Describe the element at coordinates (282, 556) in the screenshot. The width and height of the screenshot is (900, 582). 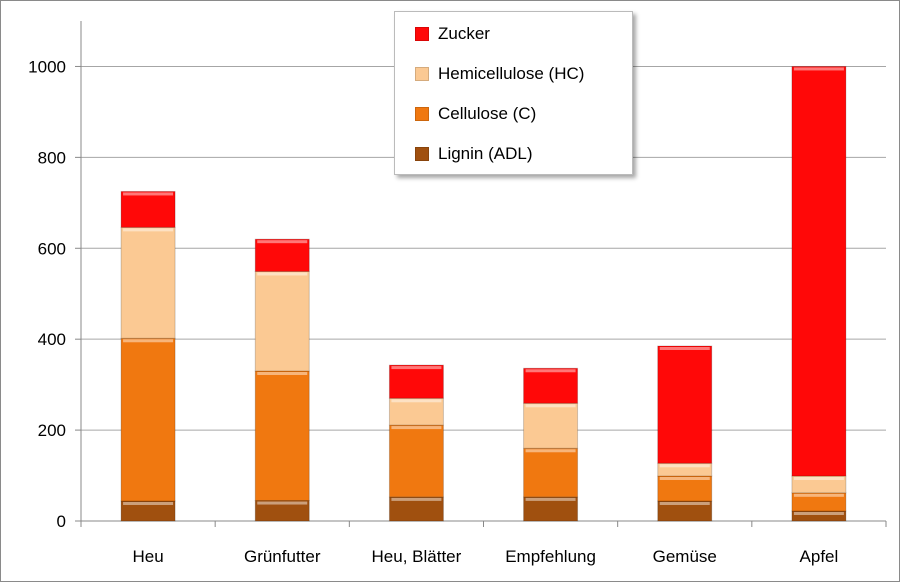
I see `x-tick-label: Grünfutter` at that location.